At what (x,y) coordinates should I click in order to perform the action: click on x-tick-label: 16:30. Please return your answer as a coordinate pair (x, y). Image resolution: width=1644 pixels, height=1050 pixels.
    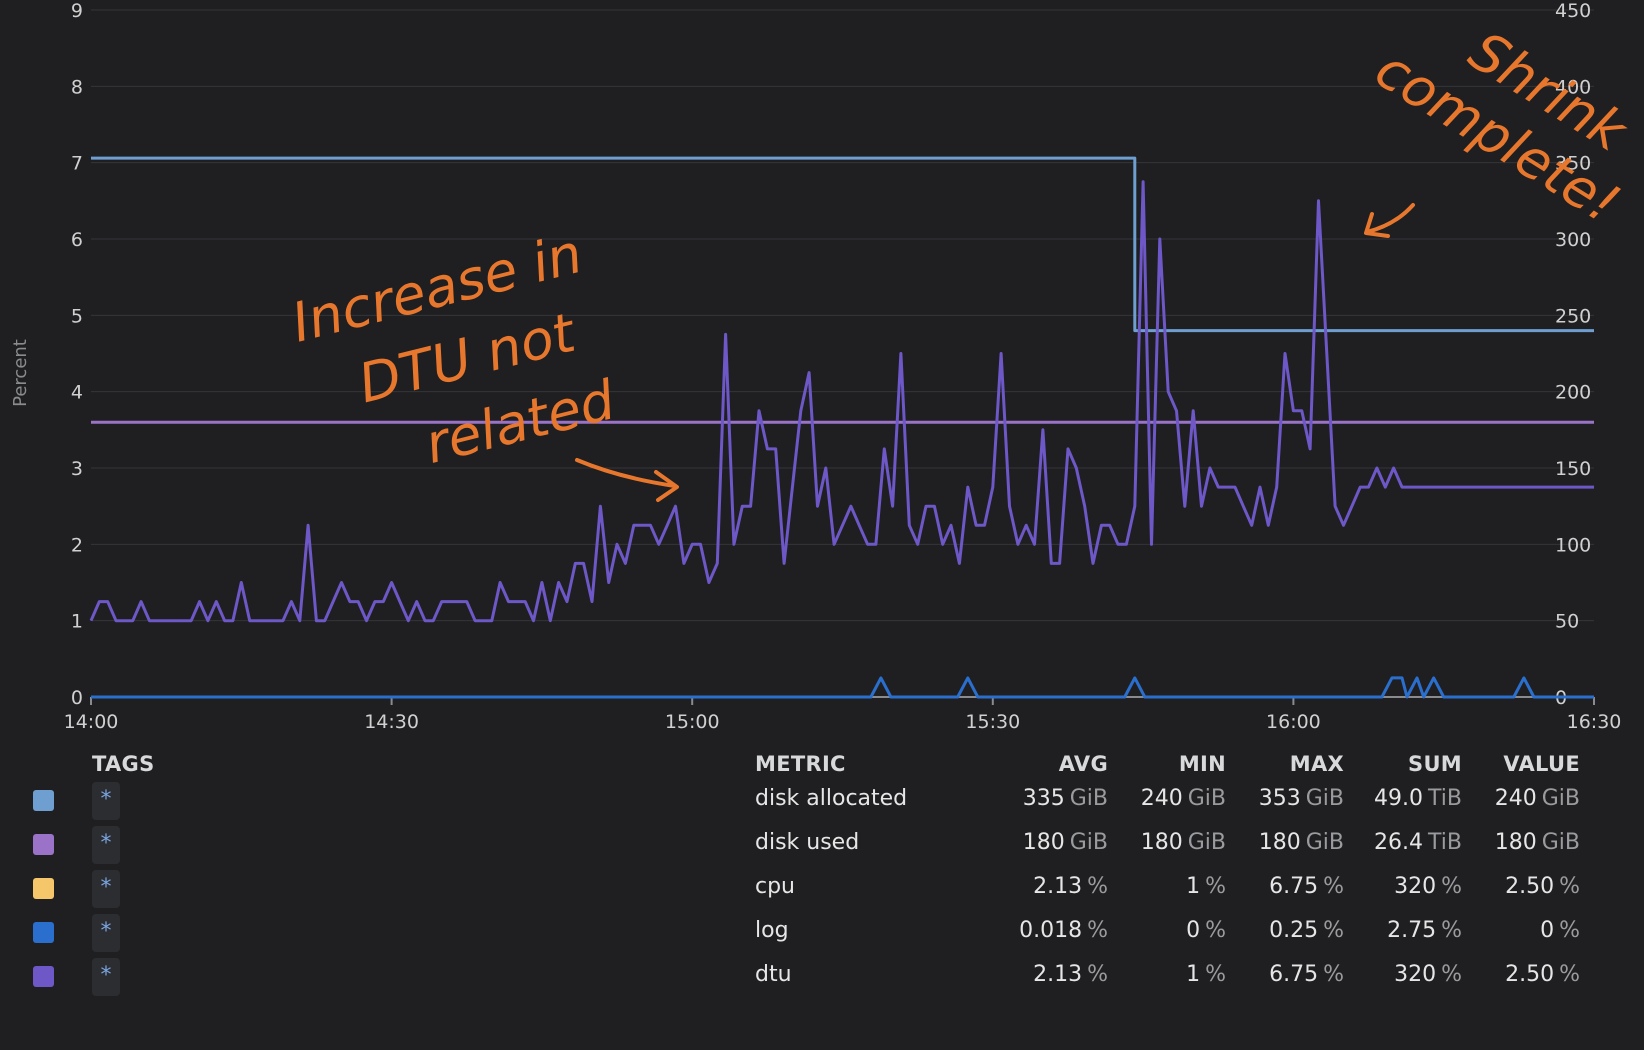
    Looking at the image, I should click on (1594, 722).